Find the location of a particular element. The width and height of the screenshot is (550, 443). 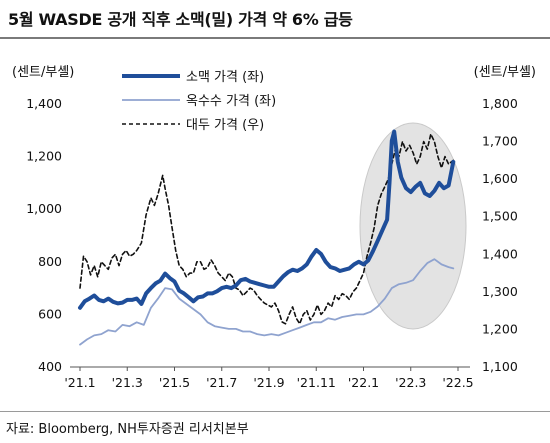

x-tick-label: '22.1 is located at coordinates (363, 382).